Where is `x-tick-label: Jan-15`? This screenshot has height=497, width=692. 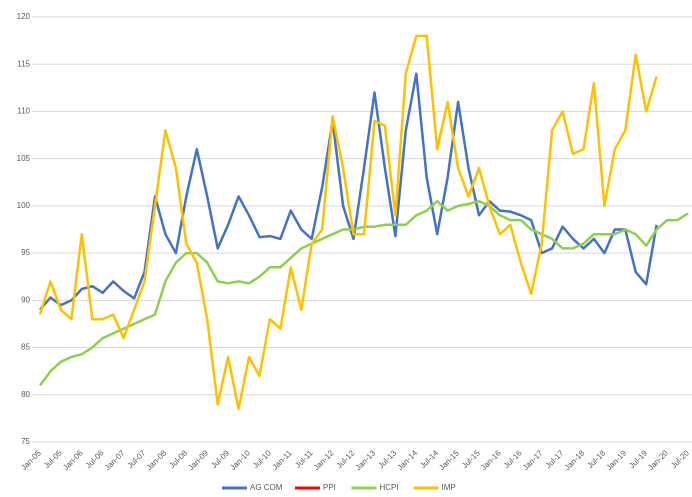 x-tick-label: Jan-15 is located at coordinates (449, 460).